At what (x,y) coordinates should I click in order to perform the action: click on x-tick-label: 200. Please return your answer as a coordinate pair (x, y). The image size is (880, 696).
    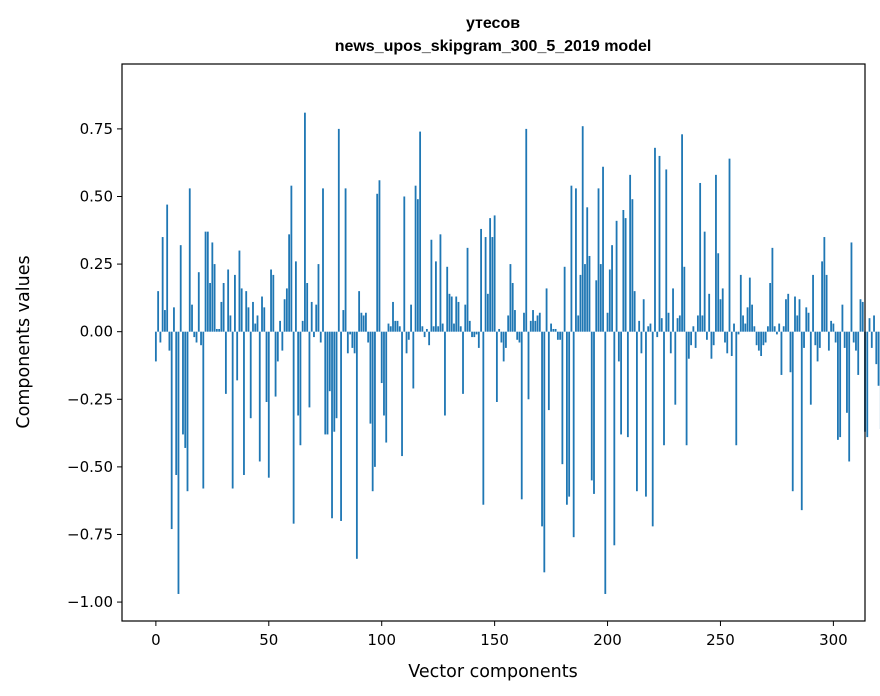
    Looking at the image, I should click on (607, 640).